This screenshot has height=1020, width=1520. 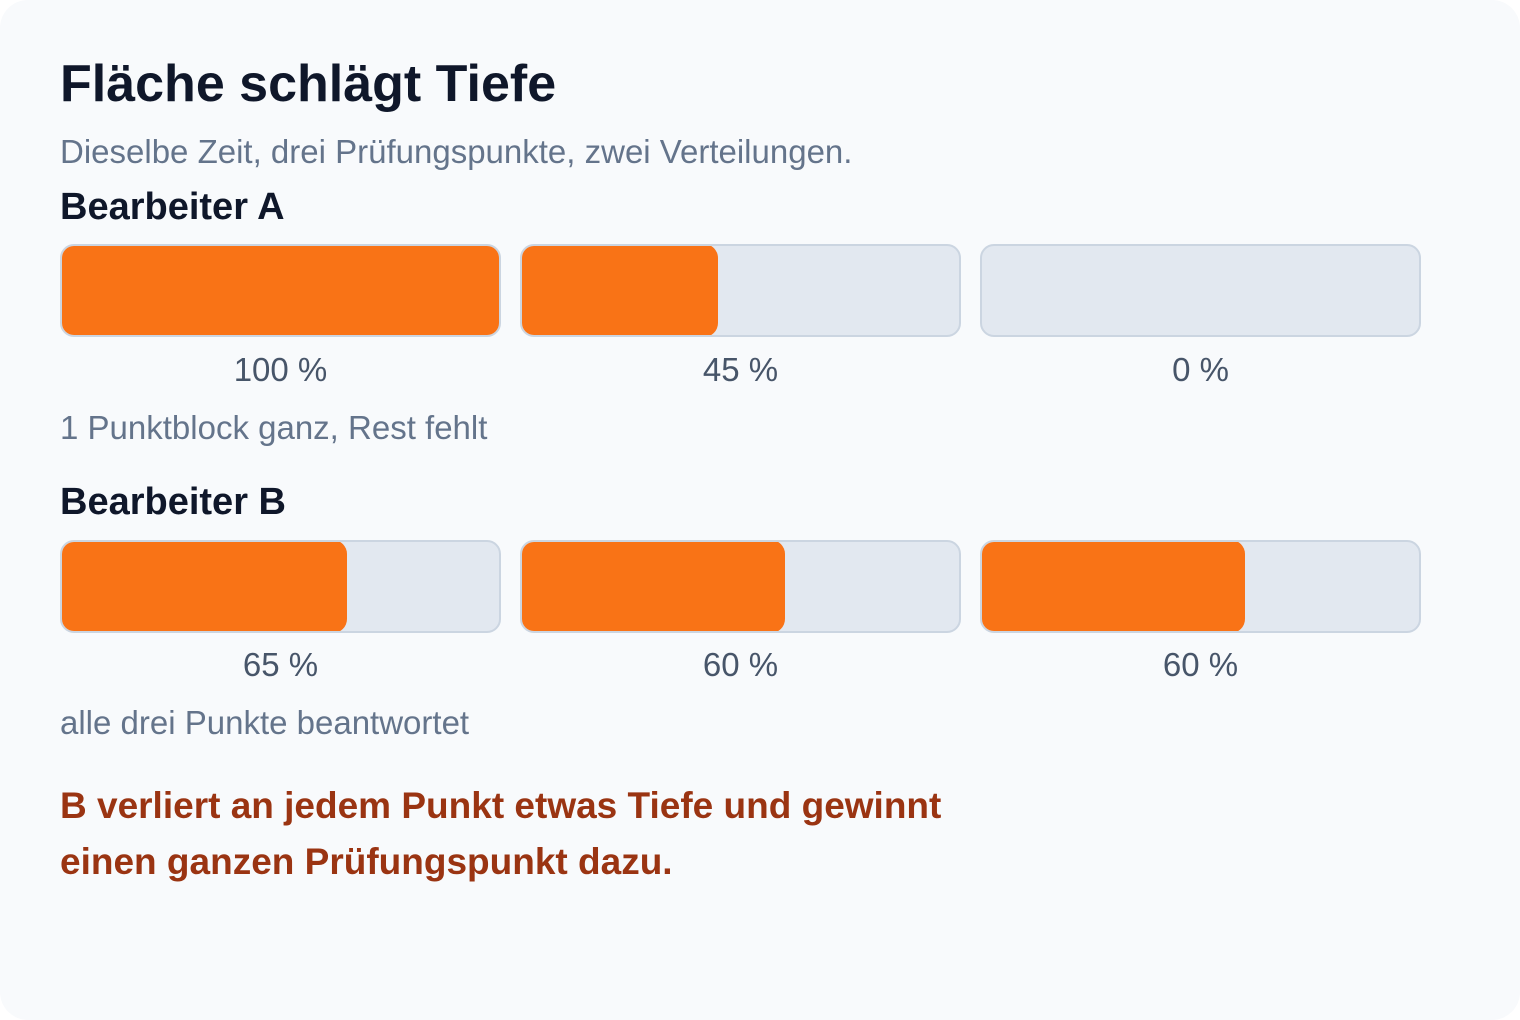 What do you see at coordinates (265, 722) in the screenshot?
I see `group-note-b: alle drei Punkte beantwortet` at bounding box center [265, 722].